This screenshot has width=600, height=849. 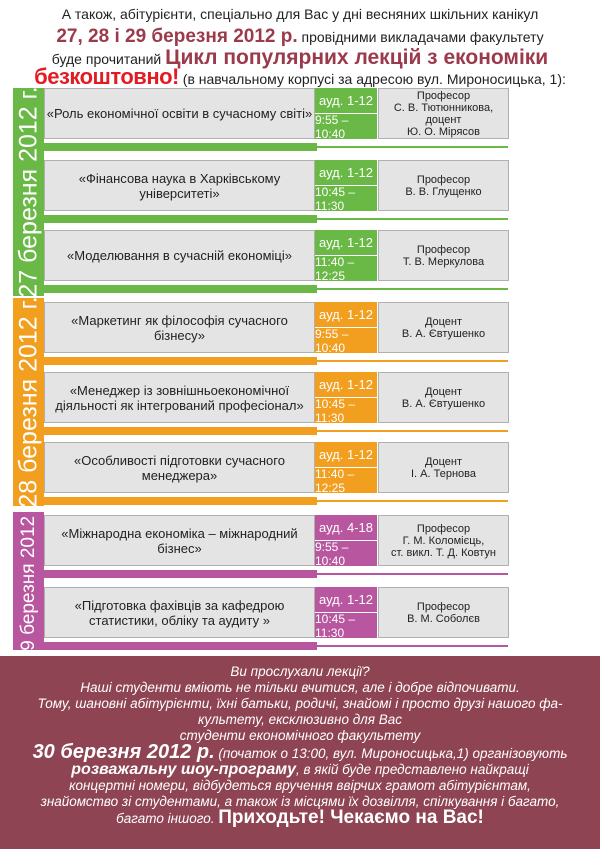 What do you see at coordinates (357, 57) in the screenshot?
I see `intro-cycle: Цикл популярних лекцій з економіки` at bounding box center [357, 57].